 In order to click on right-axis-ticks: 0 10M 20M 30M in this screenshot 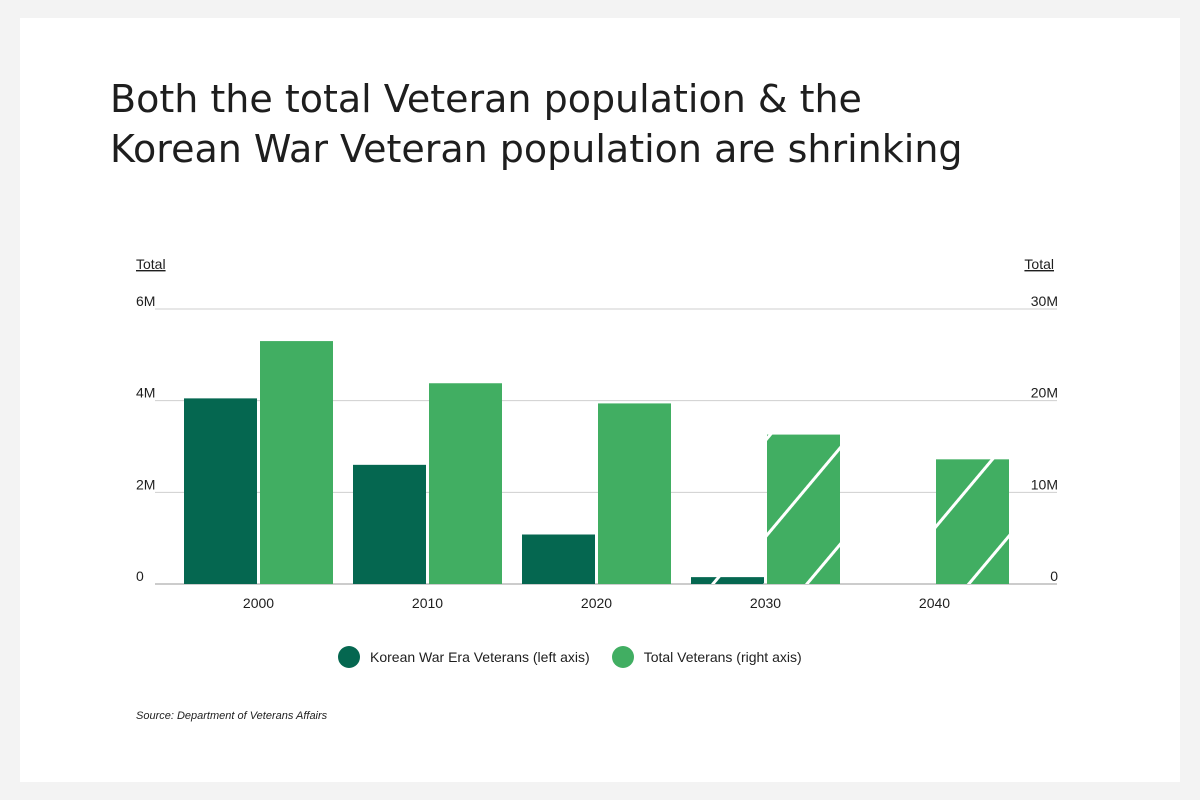, I will do `click(1044, 438)`.